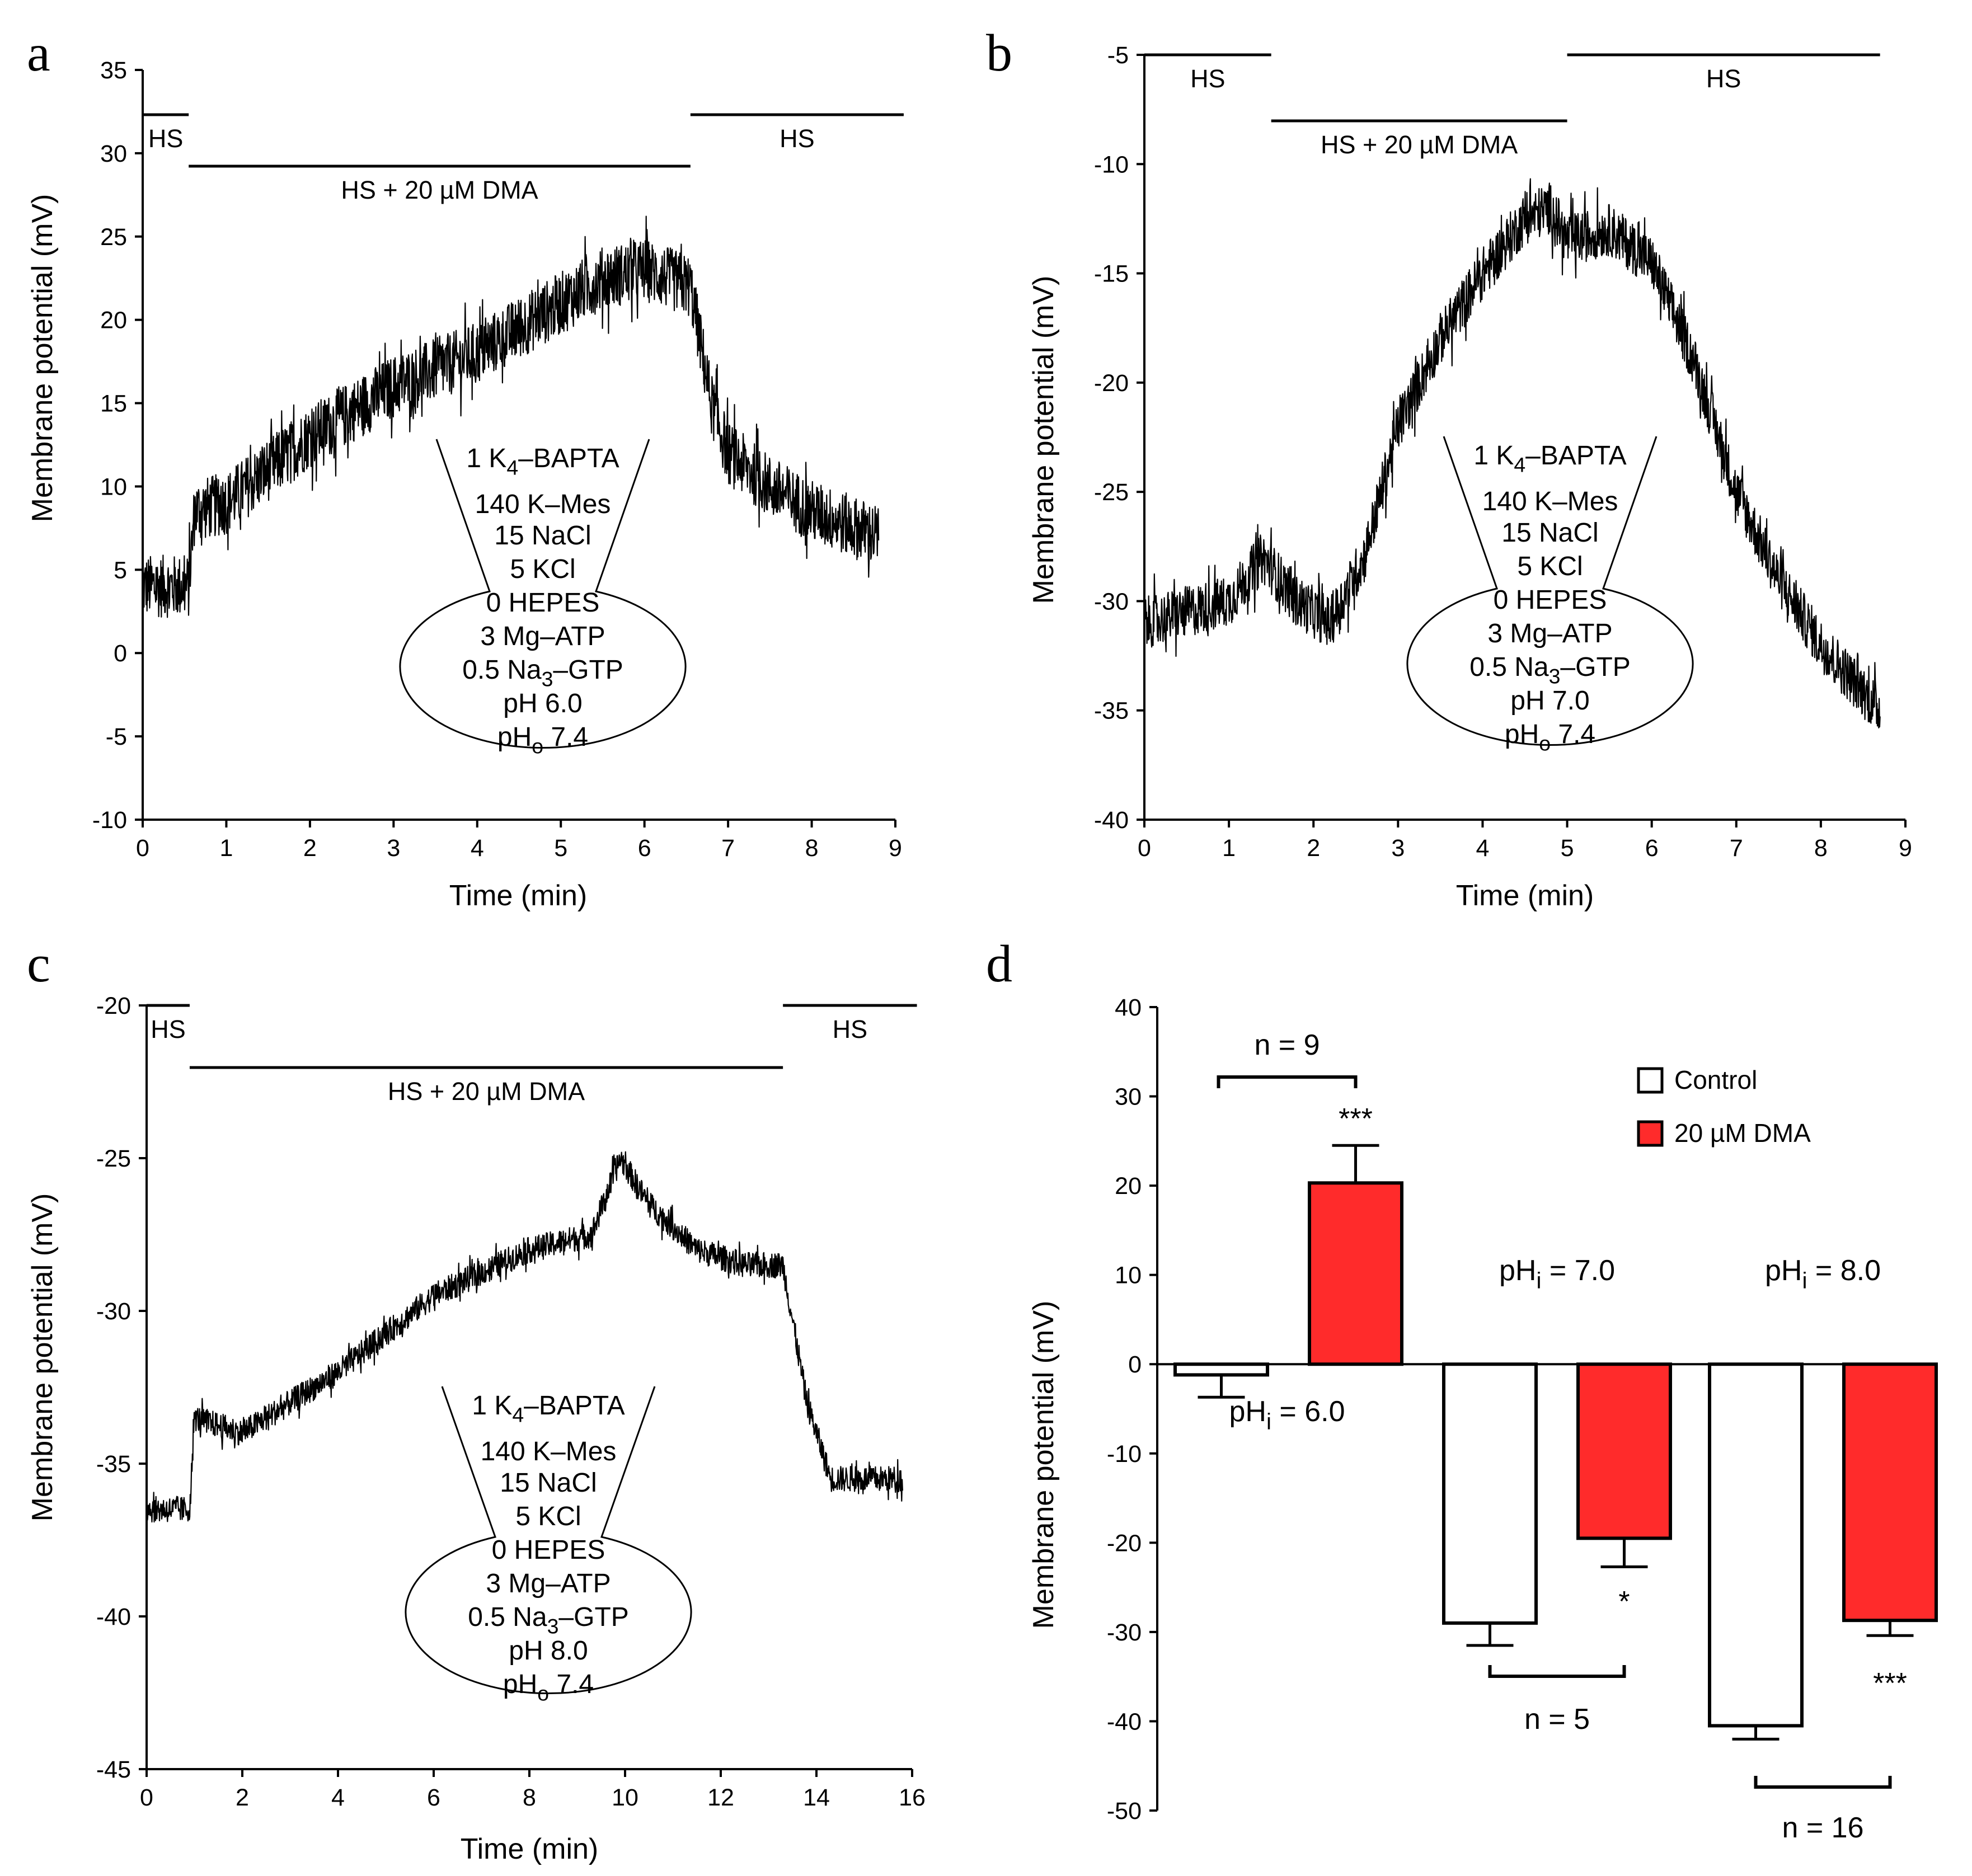 This screenshot has height=1876, width=1972. What do you see at coordinates (542, 703) in the screenshot?
I see `inset-line: pH 6.0` at bounding box center [542, 703].